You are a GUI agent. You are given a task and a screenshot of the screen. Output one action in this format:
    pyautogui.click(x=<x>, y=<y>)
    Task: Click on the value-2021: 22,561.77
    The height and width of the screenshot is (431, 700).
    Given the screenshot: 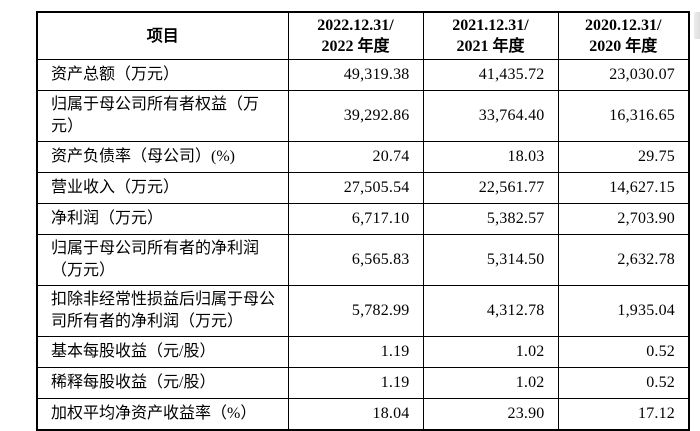 What is the action you would take?
    pyautogui.click(x=490, y=188)
    